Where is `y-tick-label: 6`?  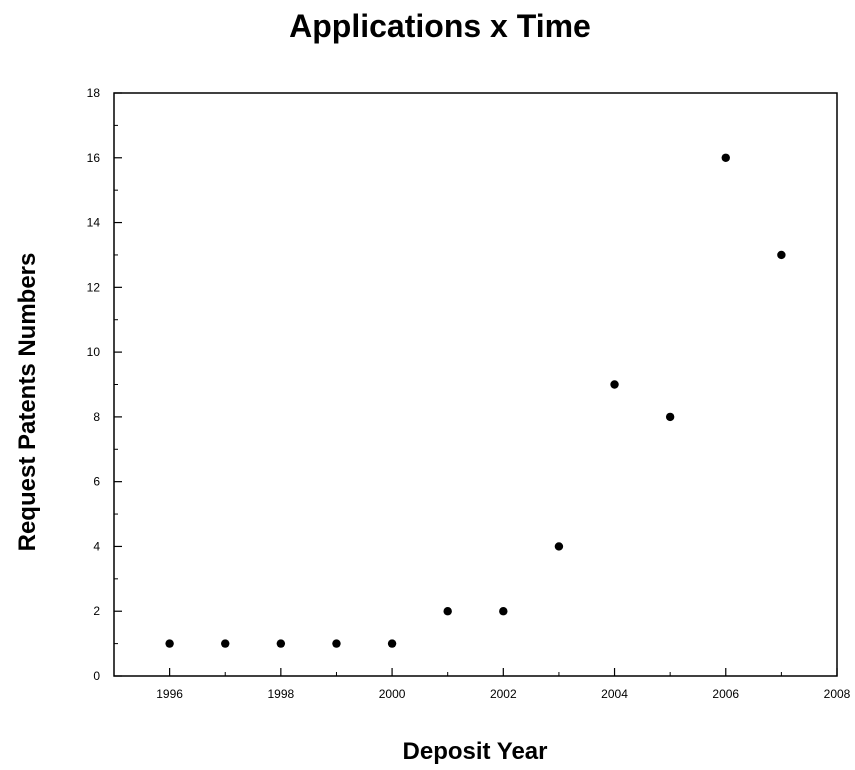 y-tick-label: 6 is located at coordinates (96, 482).